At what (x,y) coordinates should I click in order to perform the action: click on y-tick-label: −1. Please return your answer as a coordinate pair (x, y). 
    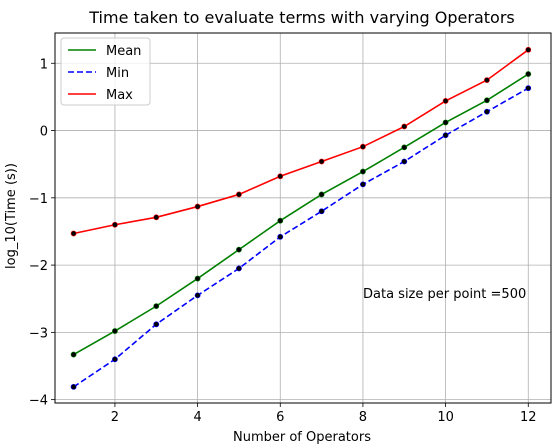
    Looking at the image, I should click on (38, 199).